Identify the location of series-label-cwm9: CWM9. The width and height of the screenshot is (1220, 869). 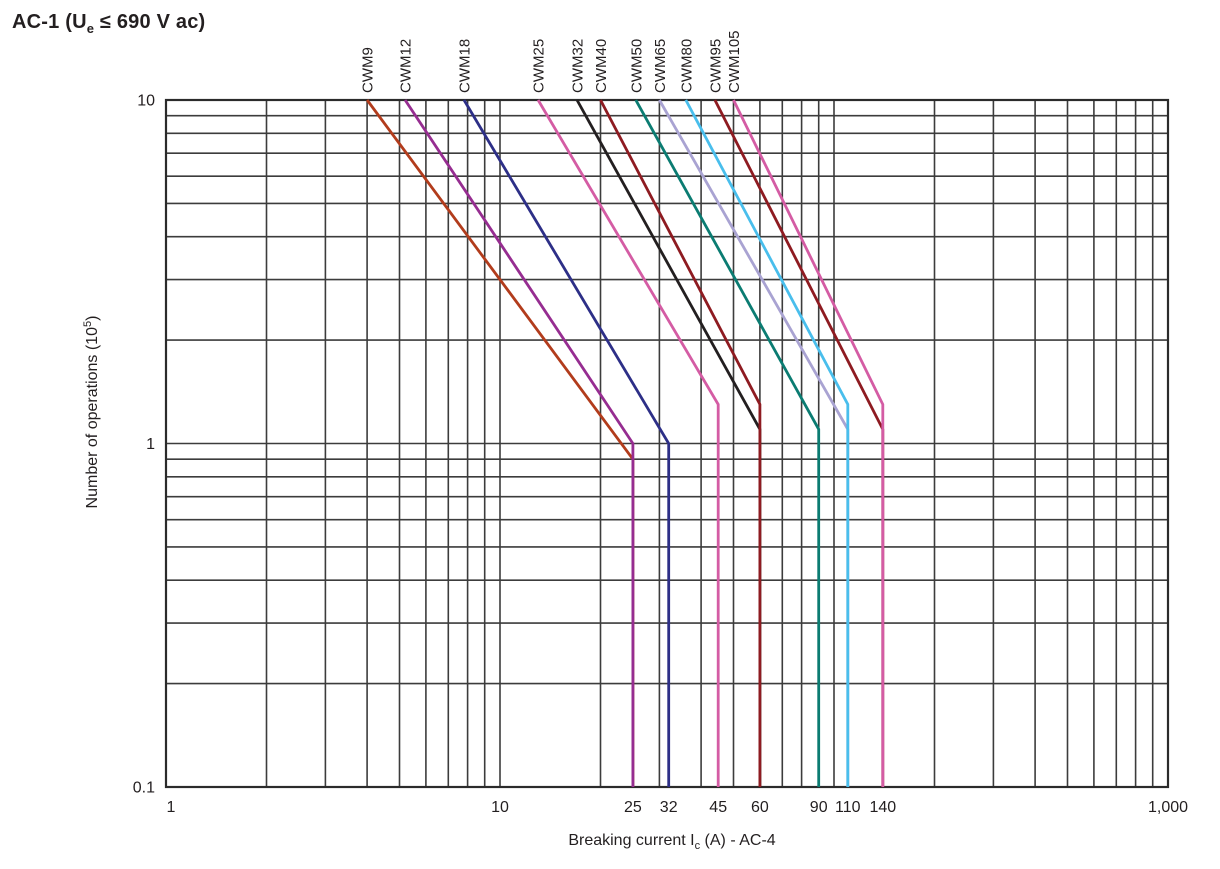
(368, 70).